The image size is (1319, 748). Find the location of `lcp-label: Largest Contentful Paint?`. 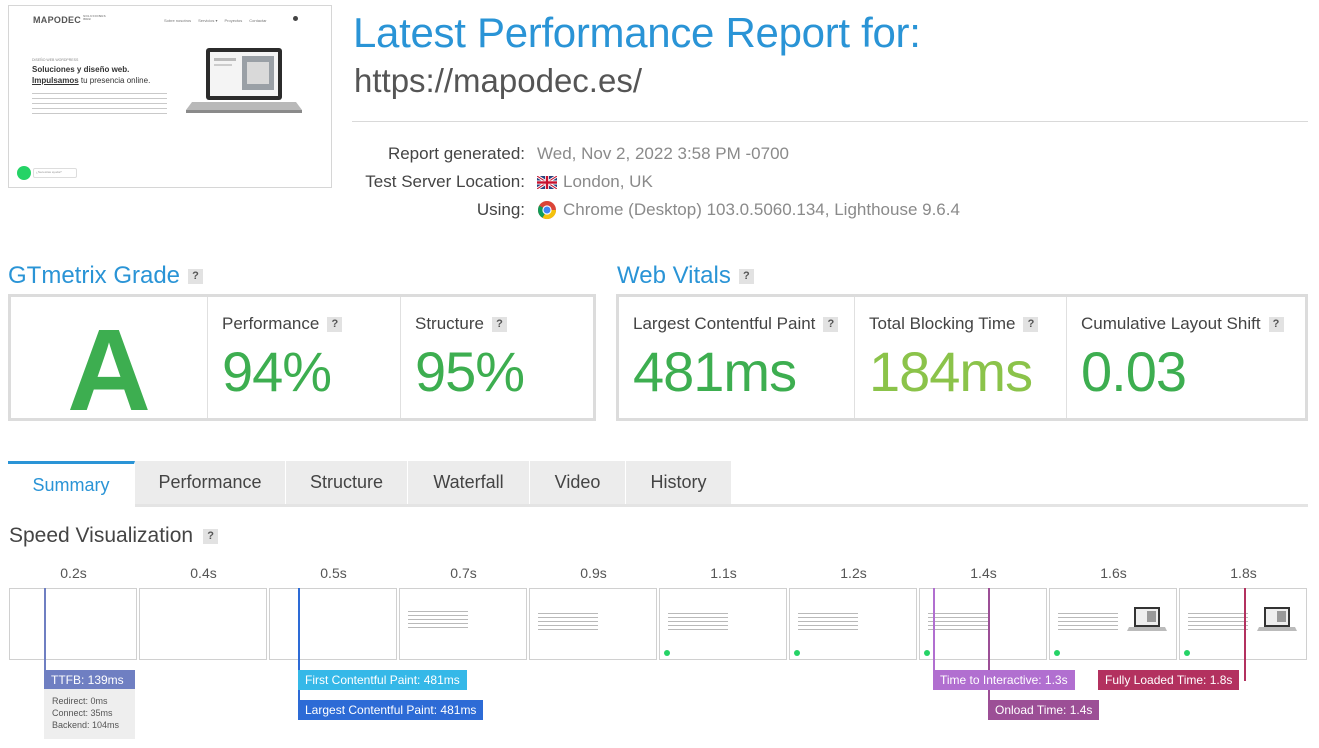

lcp-label: Largest Contentful Paint? is located at coordinates (736, 324).